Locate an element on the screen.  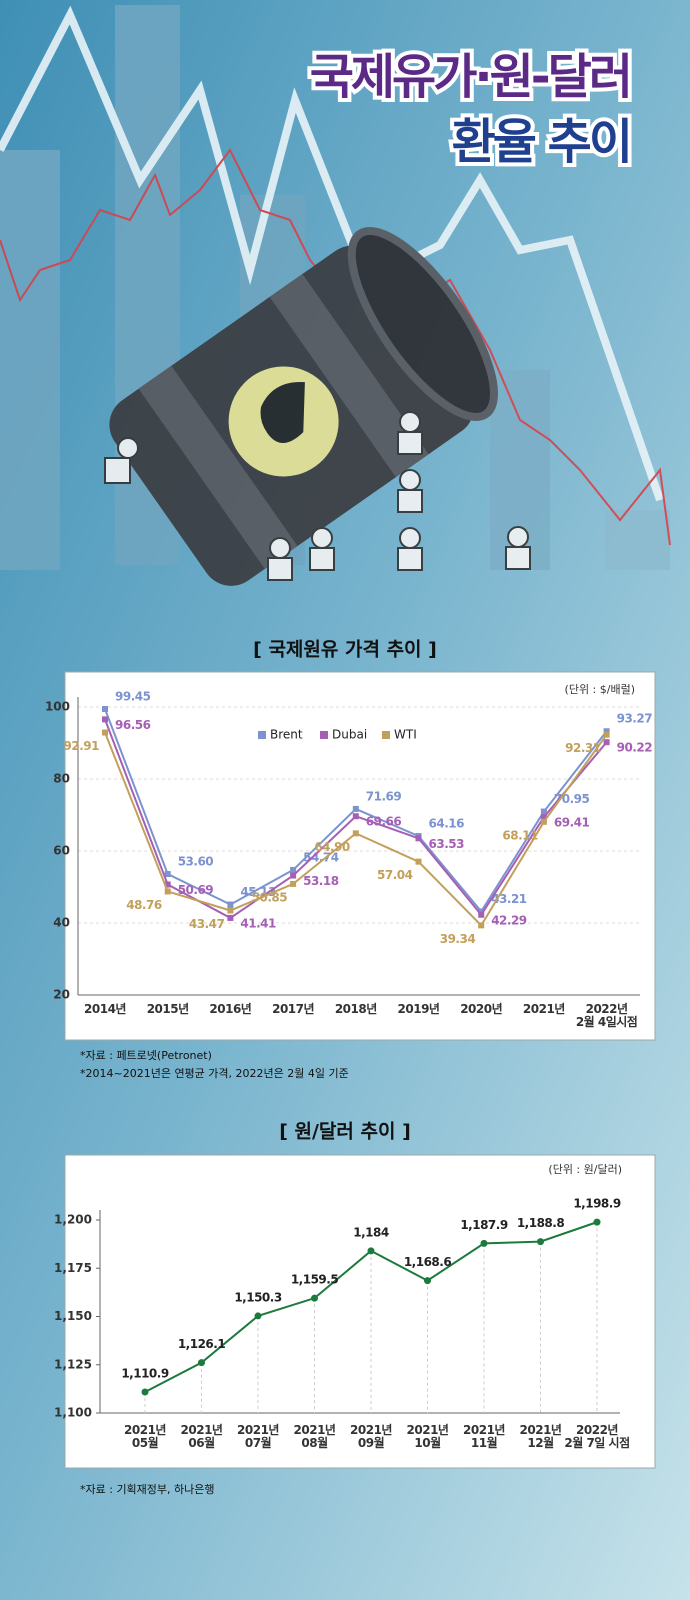
chart-title: [ 국제원유 가격 추이 ] is located at coordinates (345, 650).